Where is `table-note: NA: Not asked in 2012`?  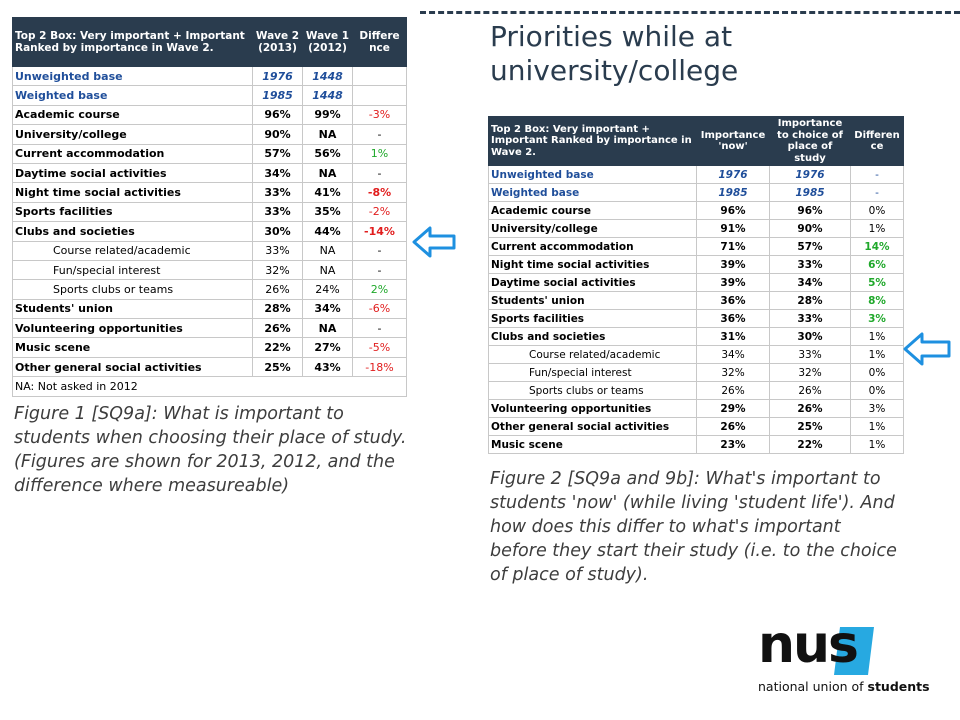 table-note: NA: Not asked in 2012 is located at coordinates (209, 386).